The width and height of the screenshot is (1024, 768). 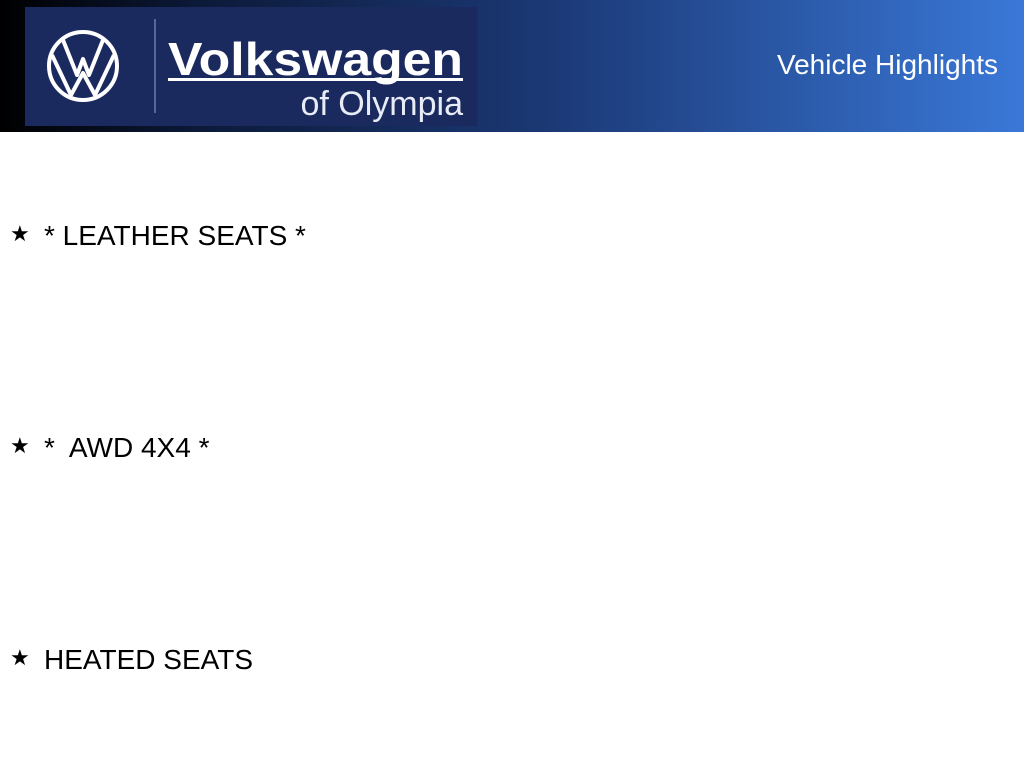 What do you see at coordinates (887, 64) in the screenshot?
I see `page-title: Vehicle Highlights` at bounding box center [887, 64].